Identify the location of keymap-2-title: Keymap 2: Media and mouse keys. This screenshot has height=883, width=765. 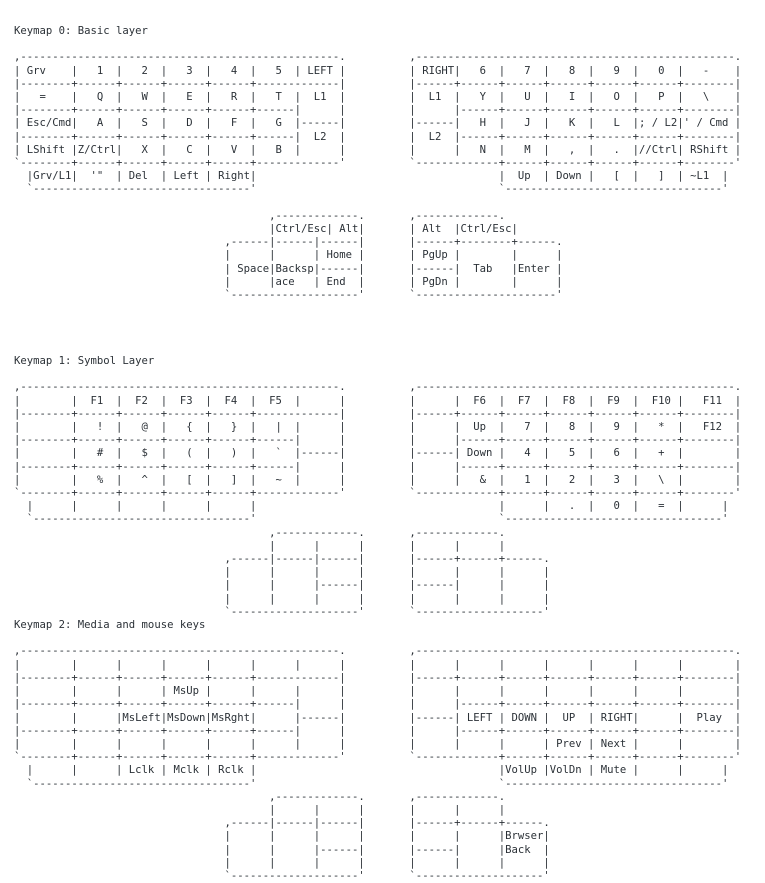
(110, 625).